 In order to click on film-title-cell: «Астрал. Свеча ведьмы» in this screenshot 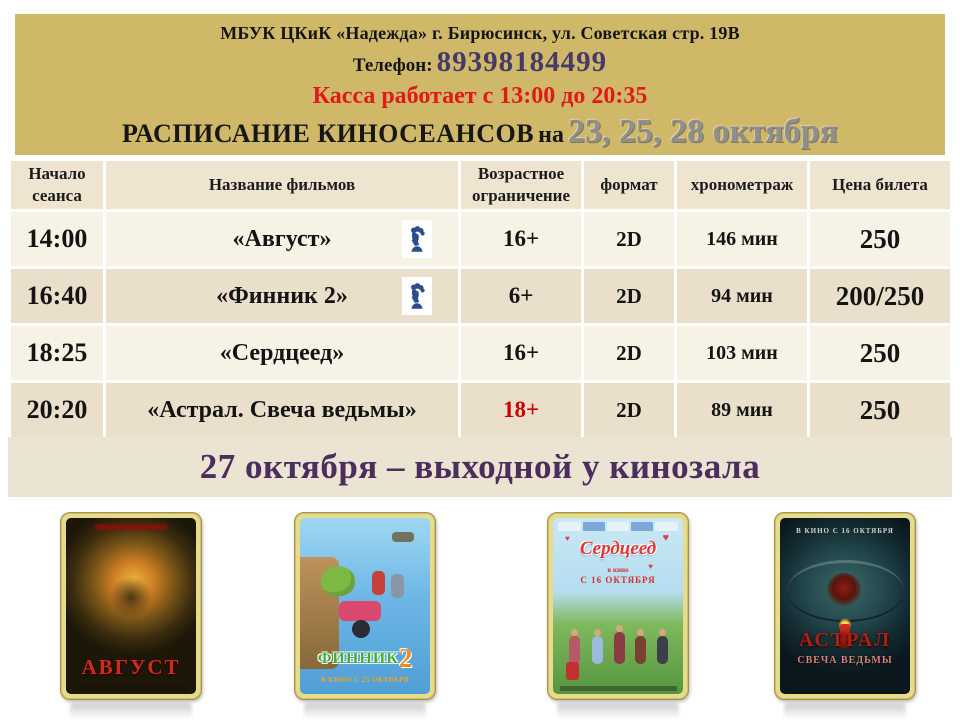, I will do `click(282, 410)`.